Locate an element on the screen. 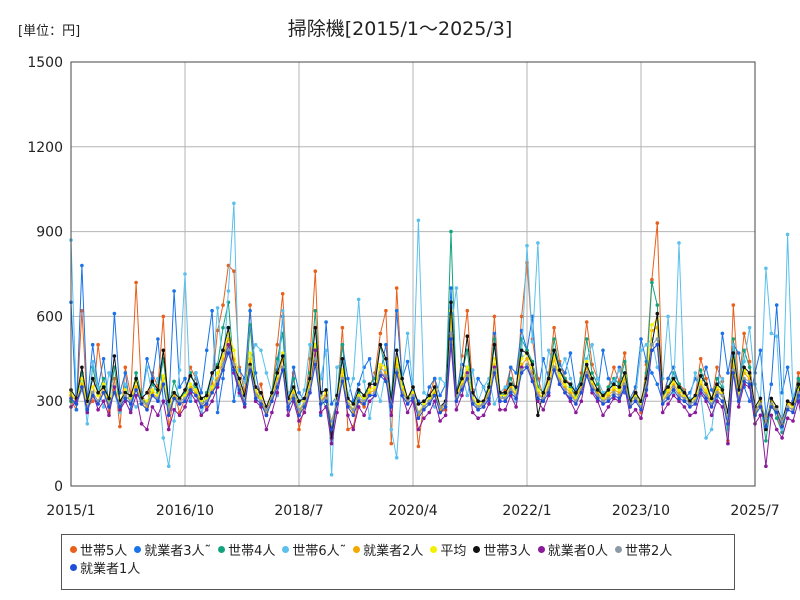  x-tick-label: 2018/7 is located at coordinates (298, 511).